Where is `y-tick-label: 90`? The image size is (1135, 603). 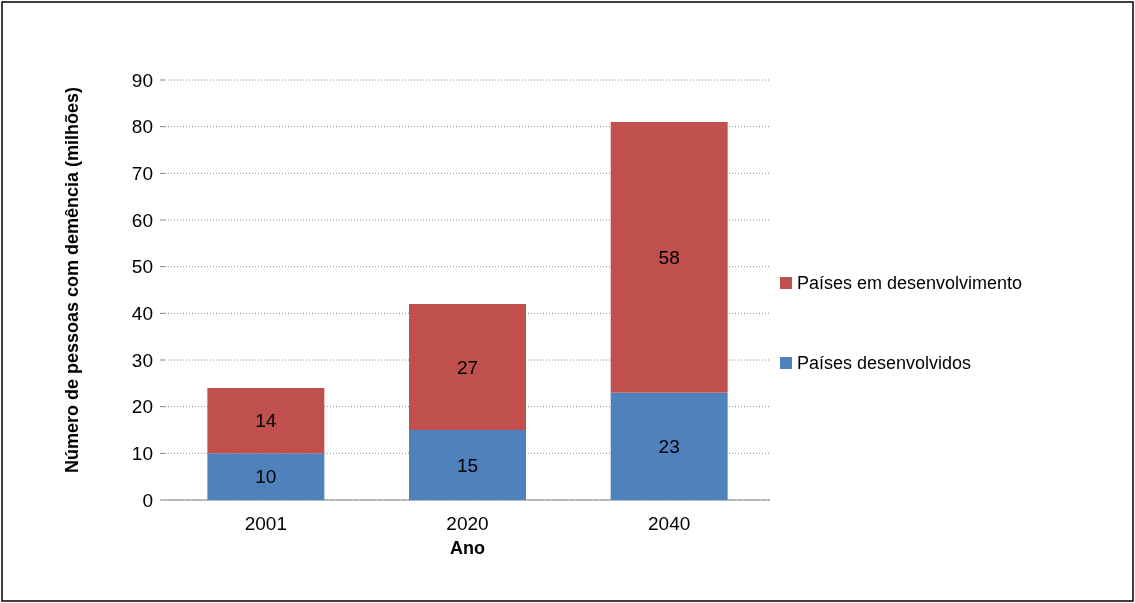
y-tick-label: 90 is located at coordinates (142, 80).